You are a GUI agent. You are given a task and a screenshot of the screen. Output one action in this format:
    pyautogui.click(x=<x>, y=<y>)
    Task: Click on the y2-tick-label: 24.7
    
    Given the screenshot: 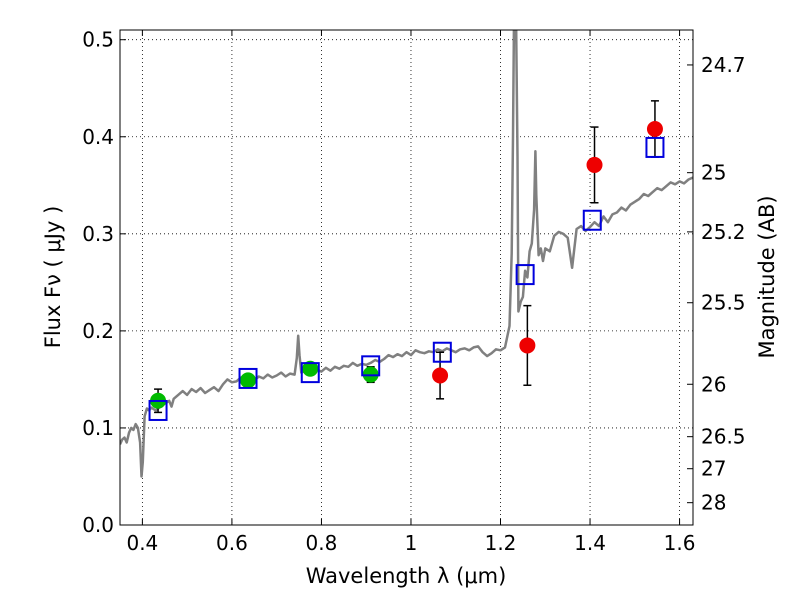 What is the action you would take?
    pyautogui.click(x=723, y=65)
    